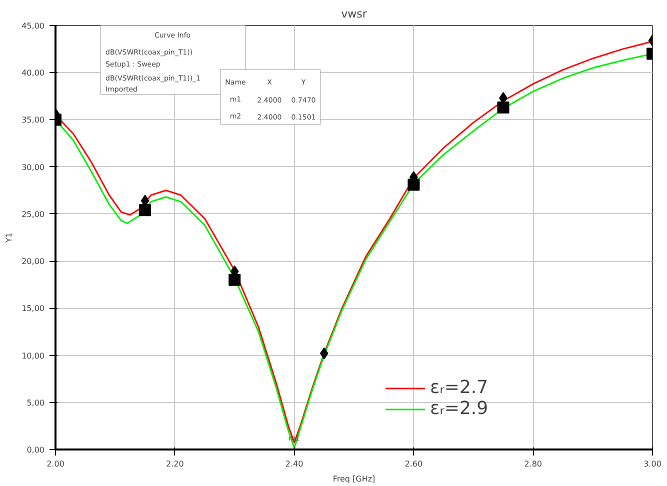 Image resolution: width=667 pixels, height=486 pixels. What do you see at coordinates (354, 479) in the screenshot?
I see `x-axis-title: Freq [GHz]` at bounding box center [354, 479].